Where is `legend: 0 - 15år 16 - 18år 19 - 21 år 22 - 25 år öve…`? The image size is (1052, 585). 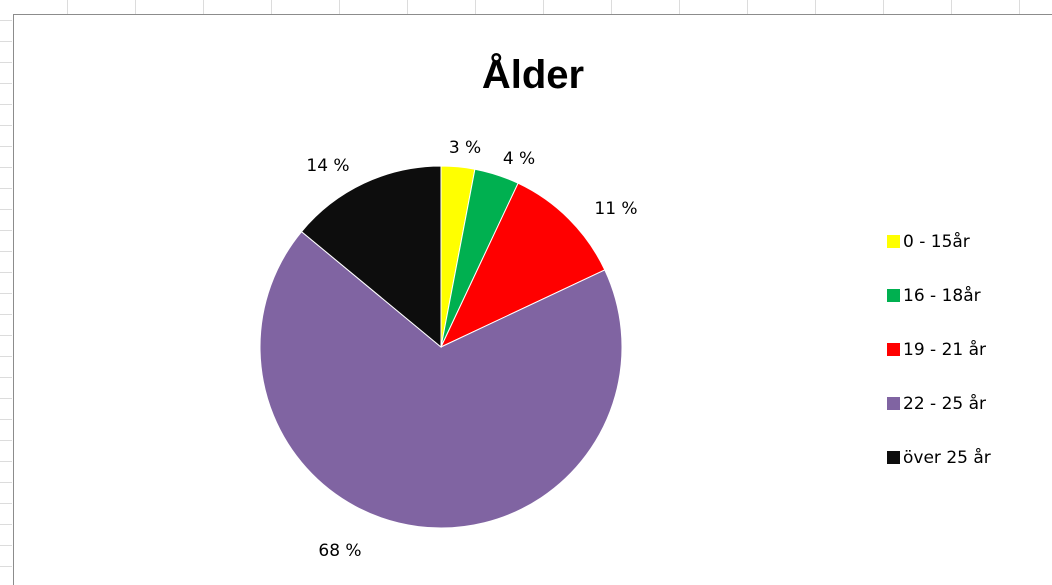
legend: 0 - 15år 16 - 18år 19 - 21 år 22 - 25 år öve… is located at coordinates (939, 349).